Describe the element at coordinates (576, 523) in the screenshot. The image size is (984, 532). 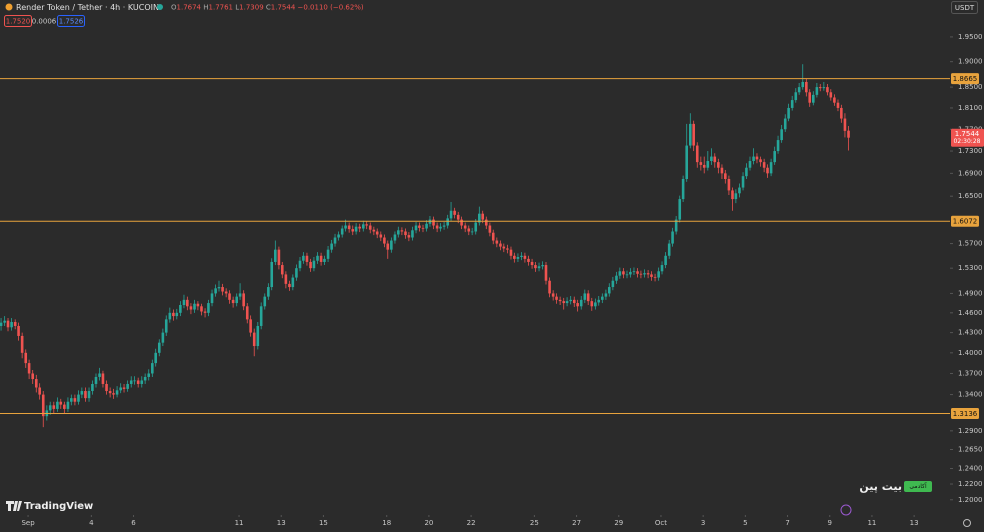
I see `x-tick-label: 27` at that location.